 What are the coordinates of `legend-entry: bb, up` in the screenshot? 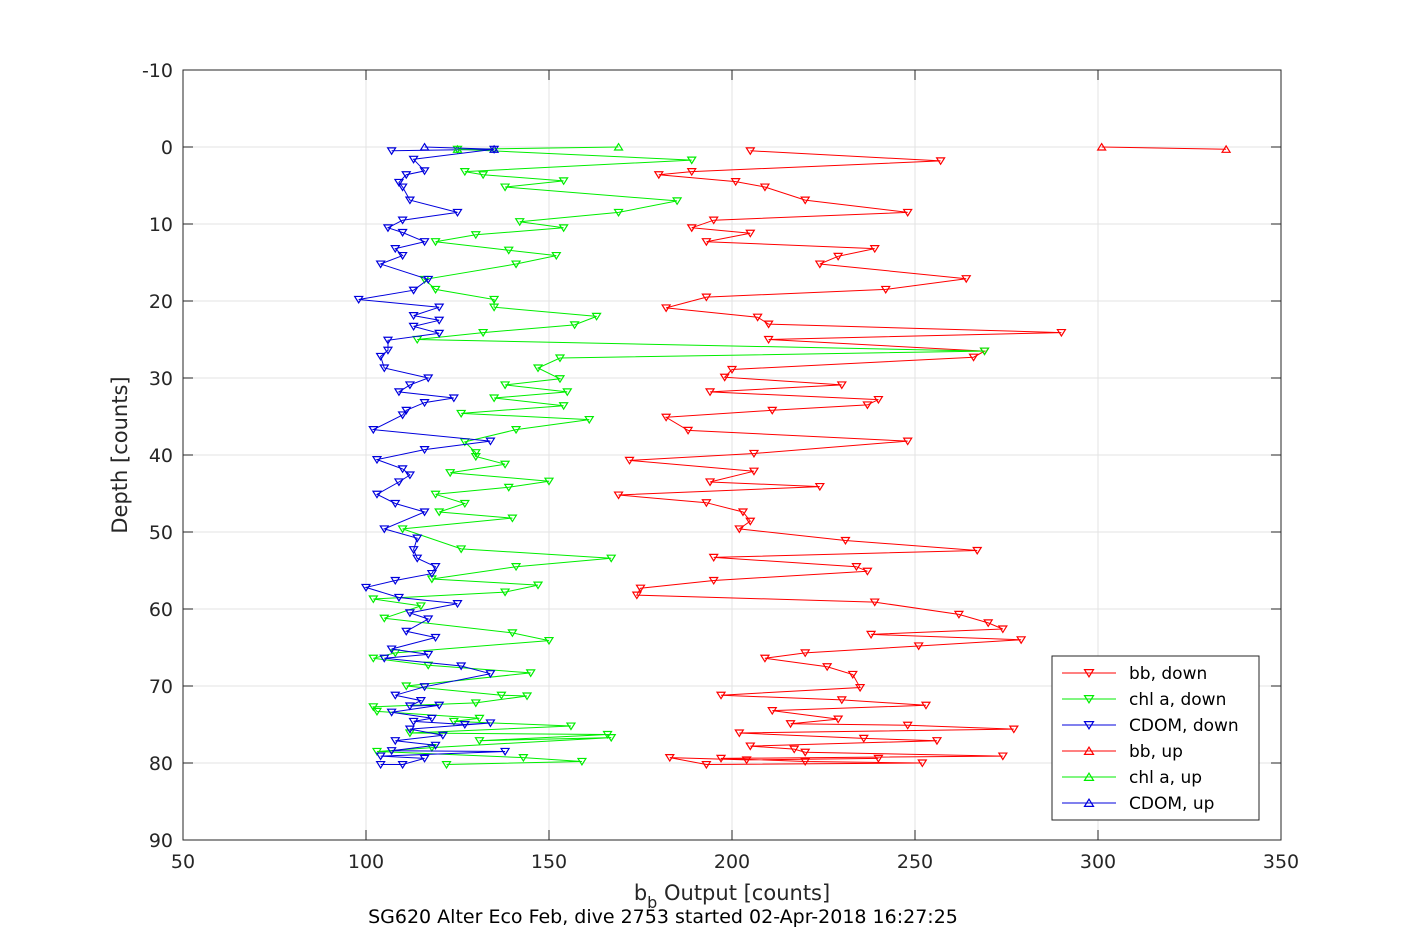 It's located at (1122, 752).